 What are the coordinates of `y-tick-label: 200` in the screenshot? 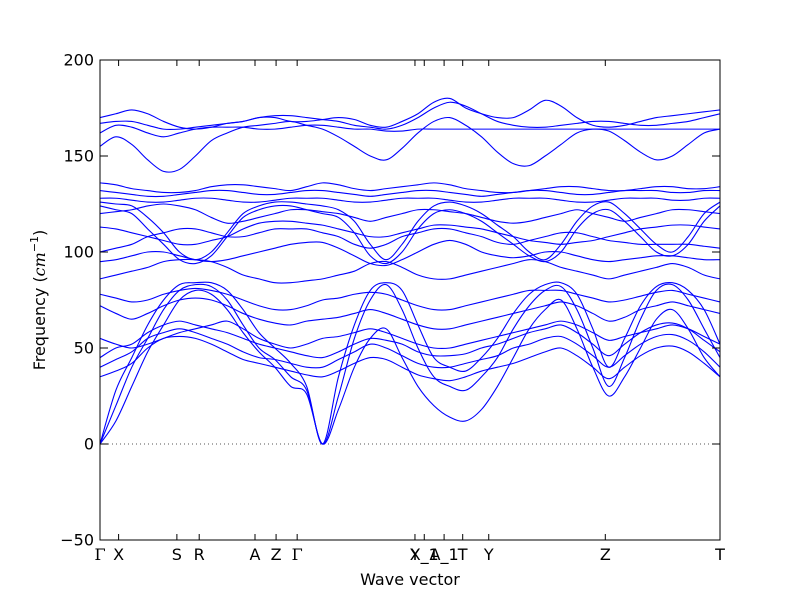 It's located at (78, 60).